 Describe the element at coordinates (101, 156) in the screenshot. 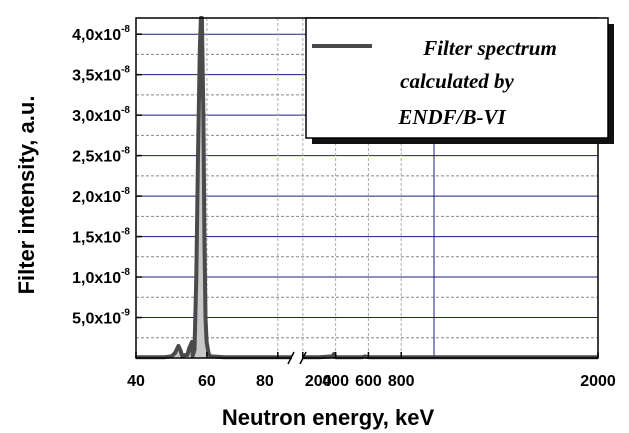

I see `y-tick-label: 2,5x10⁻⁸` at that location.